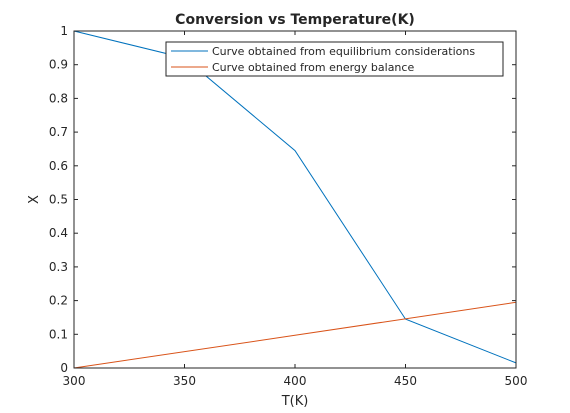 The width and height of the screenshot is (570, 413). Describe the element at coordinates (58, 200) in the screenshot. I see `y-tick-label: 0.5` at that location.